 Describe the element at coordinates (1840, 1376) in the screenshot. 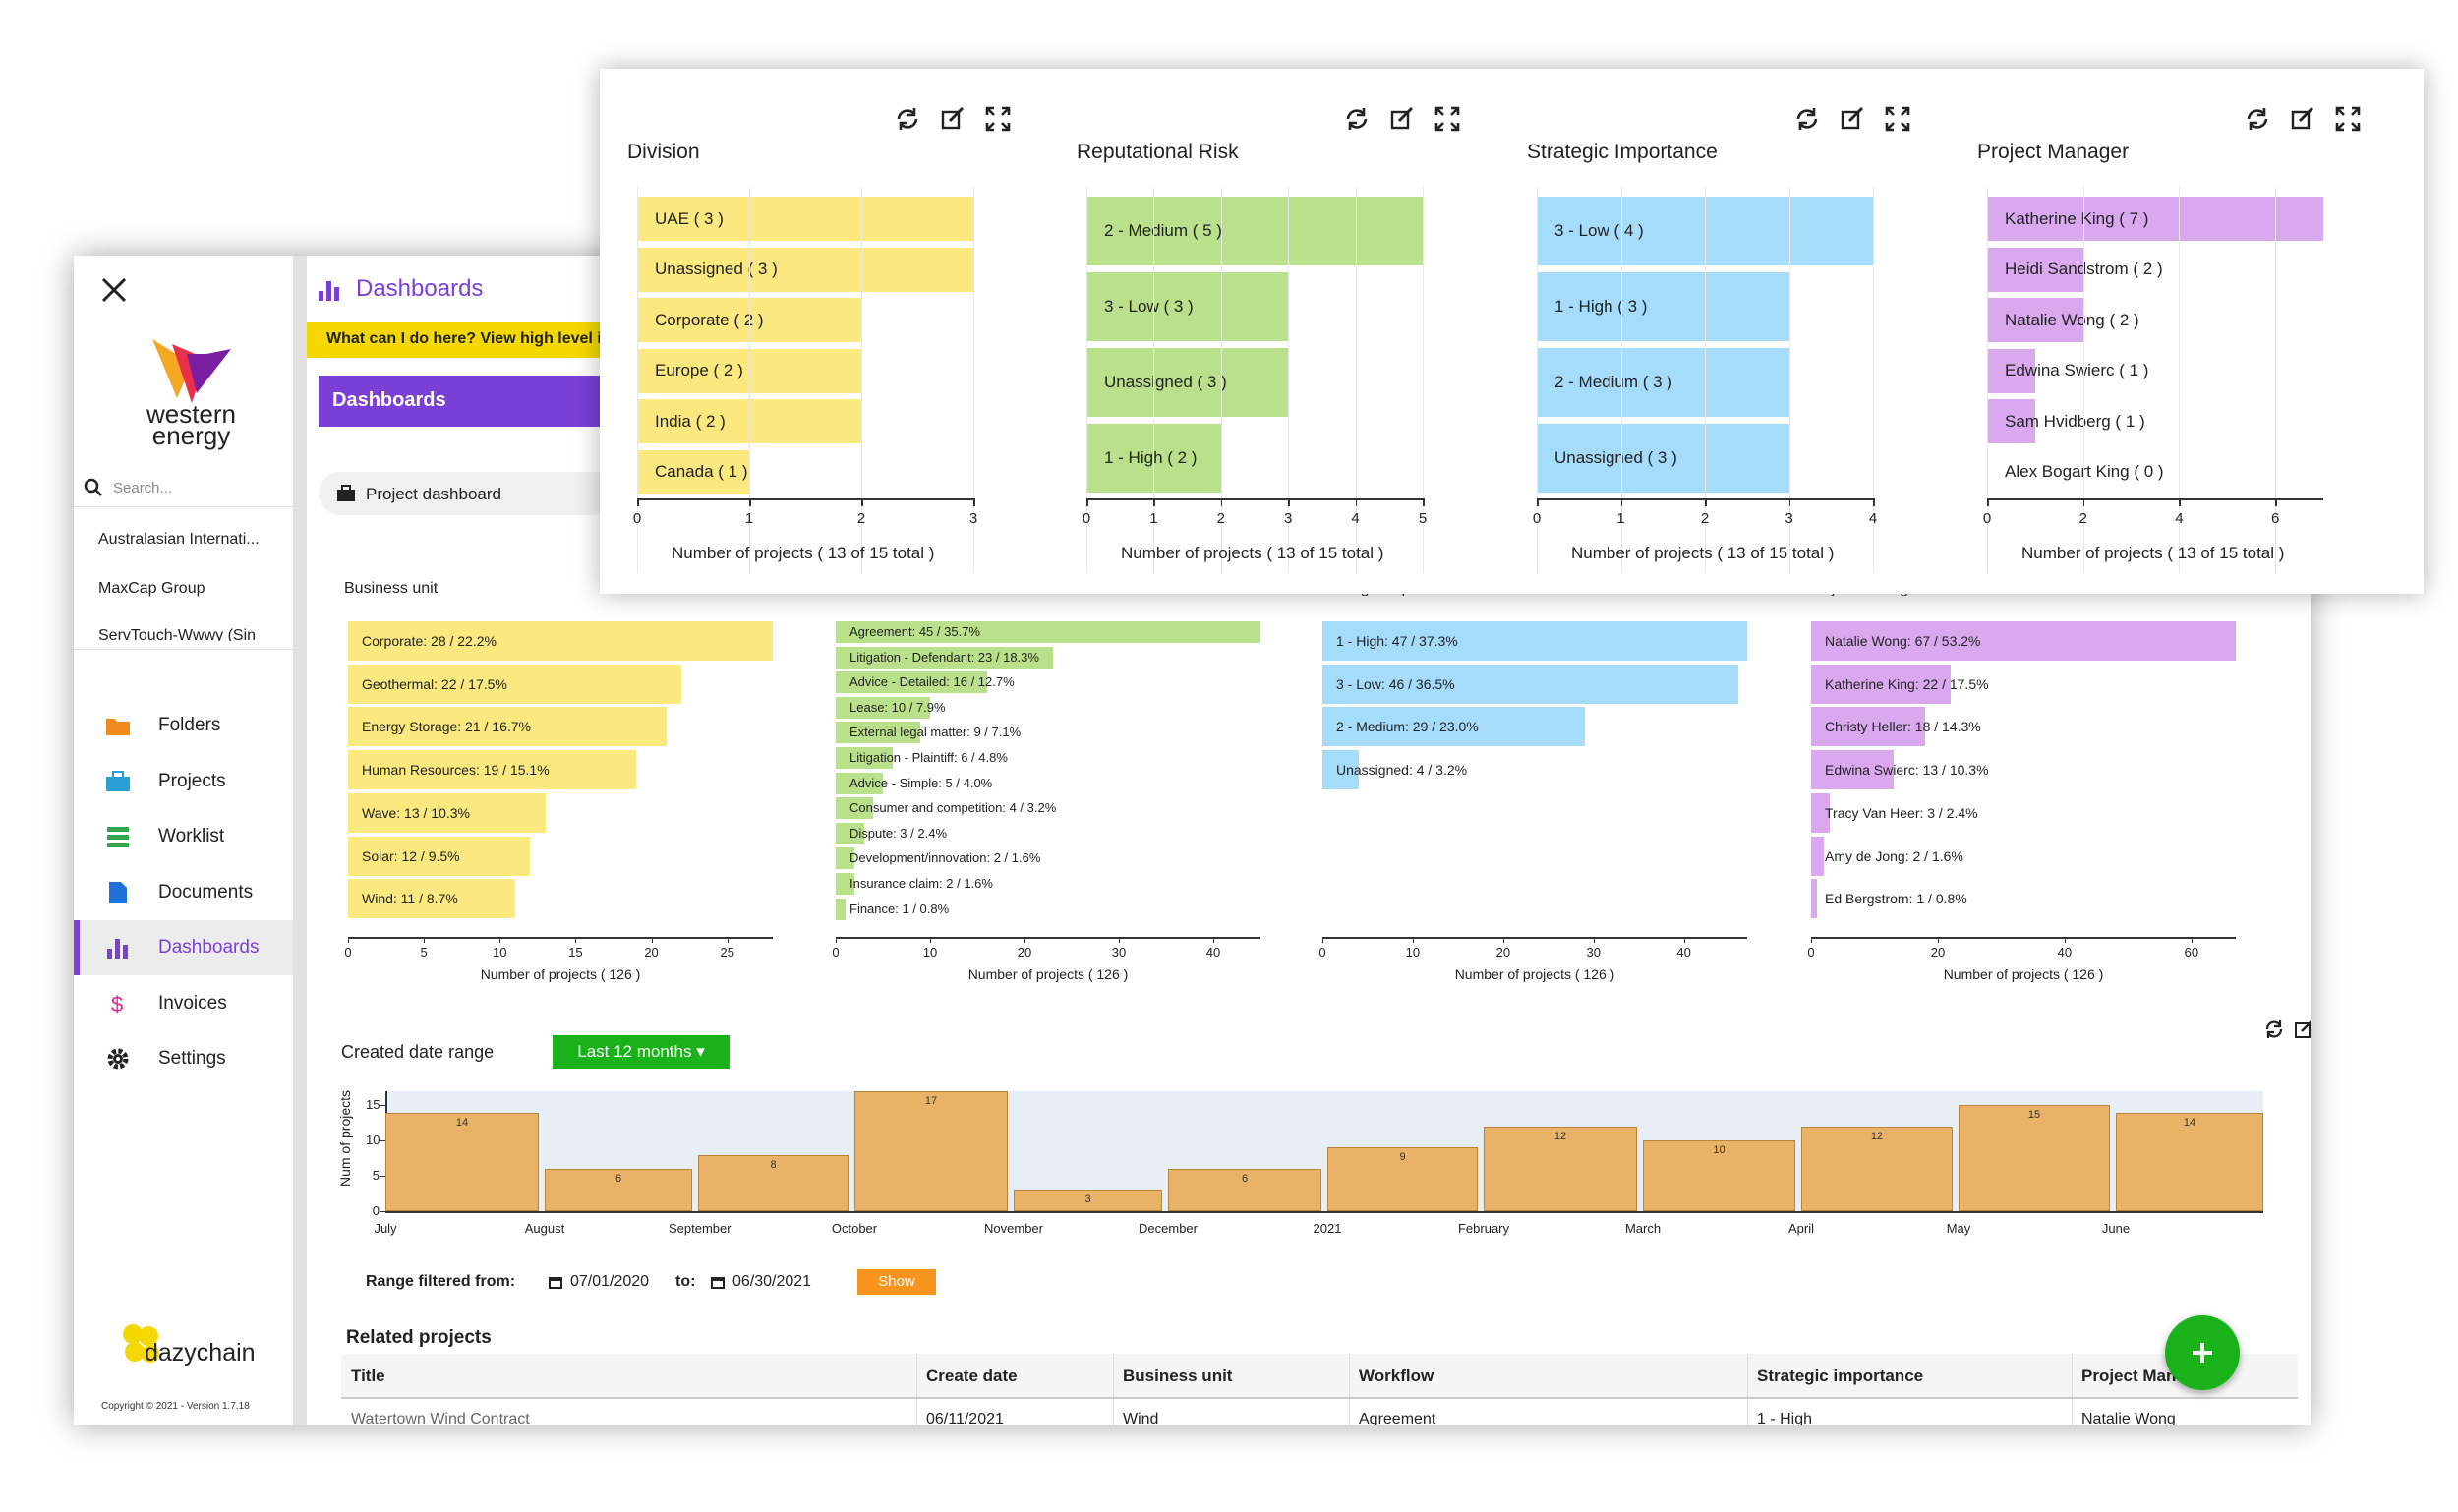

I see `column-header: Strategic importance` at that location.